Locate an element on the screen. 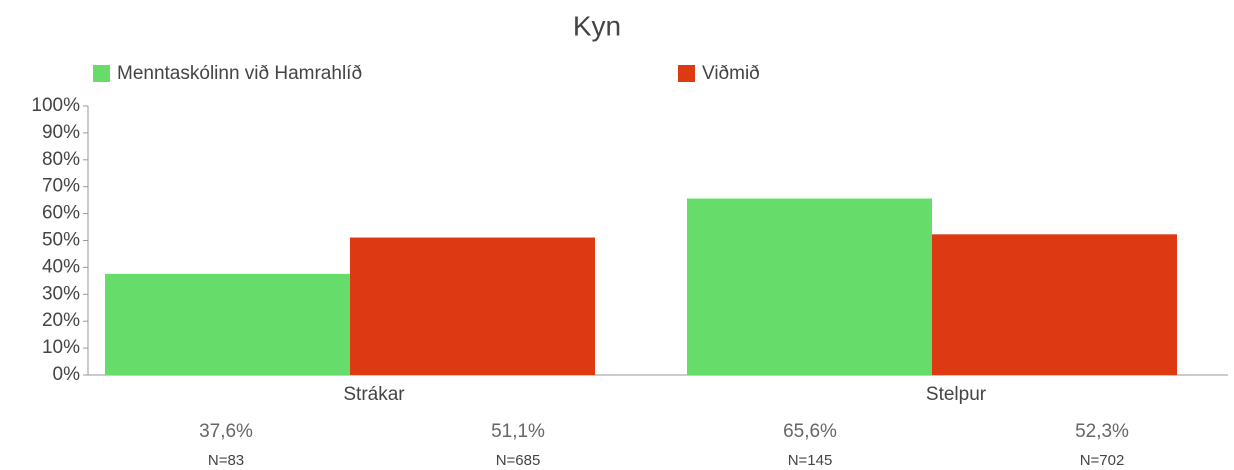  n-label: N=145 is located at coordinates (810, 460).